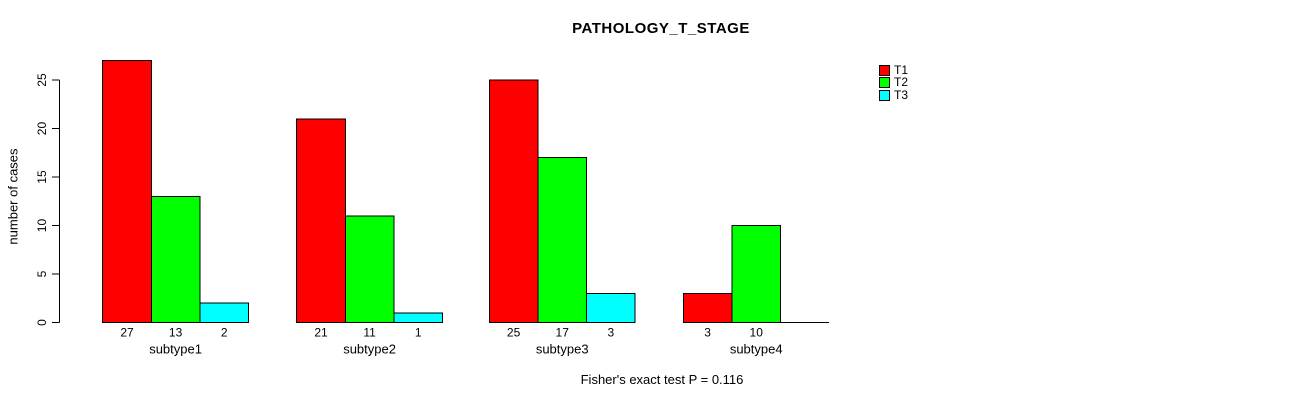  Describe the element at coordinates (662, 379) in the screenshot. I see `annotation-text: Fisher's exact test P = 0.116` at that location.